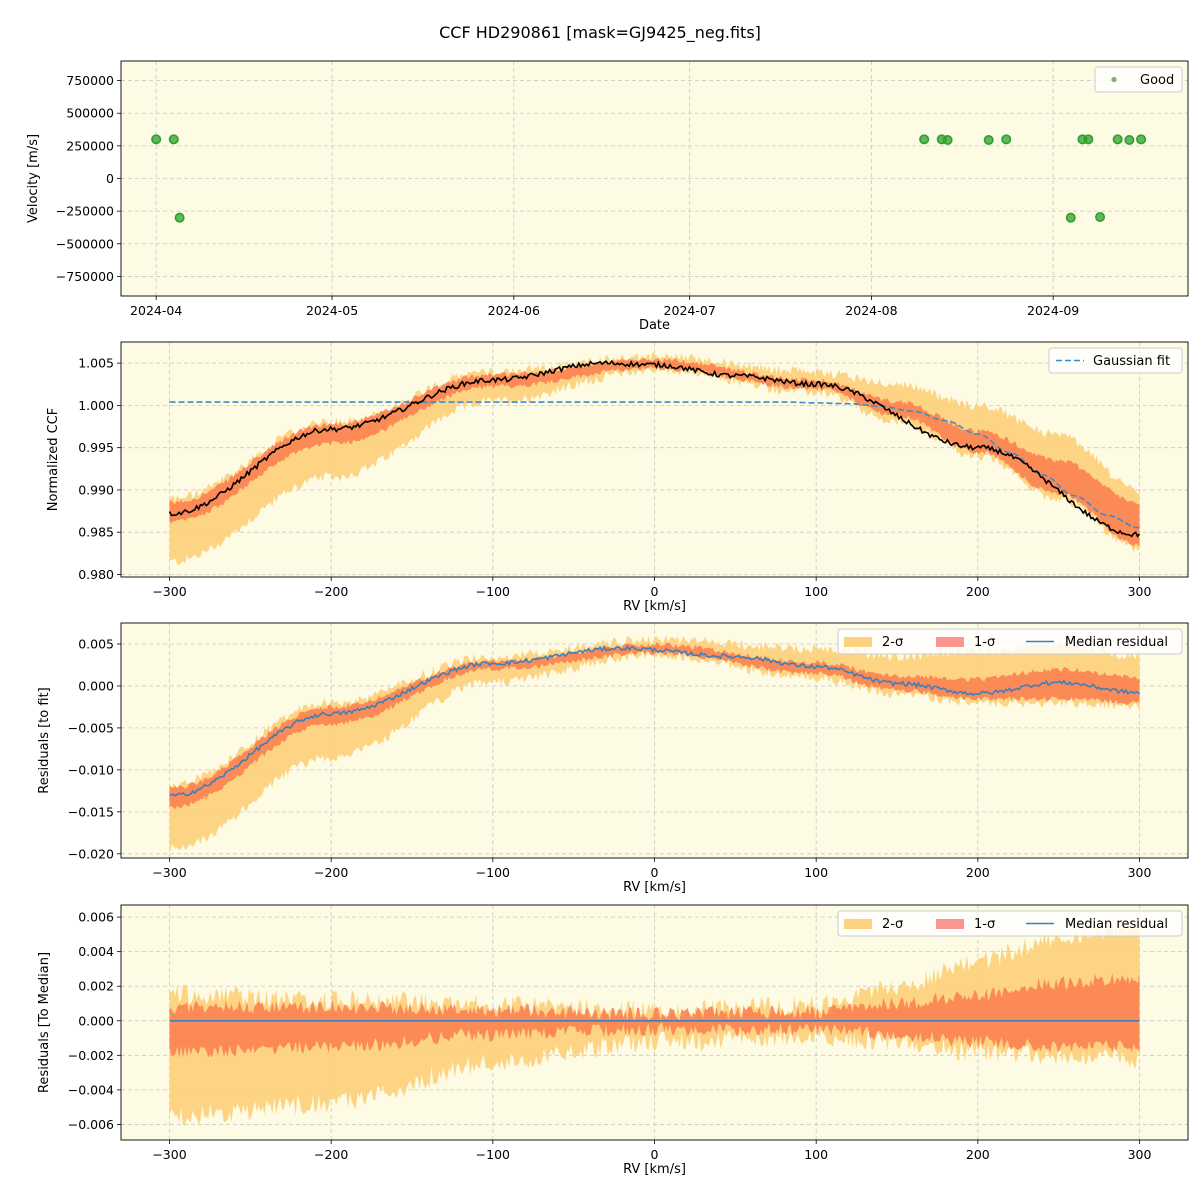 Image resolution: width=1200 pixels, height=1200 pixels. I want to click on legend-label-gaussian: Gaussian fit, so click(1131, 361).